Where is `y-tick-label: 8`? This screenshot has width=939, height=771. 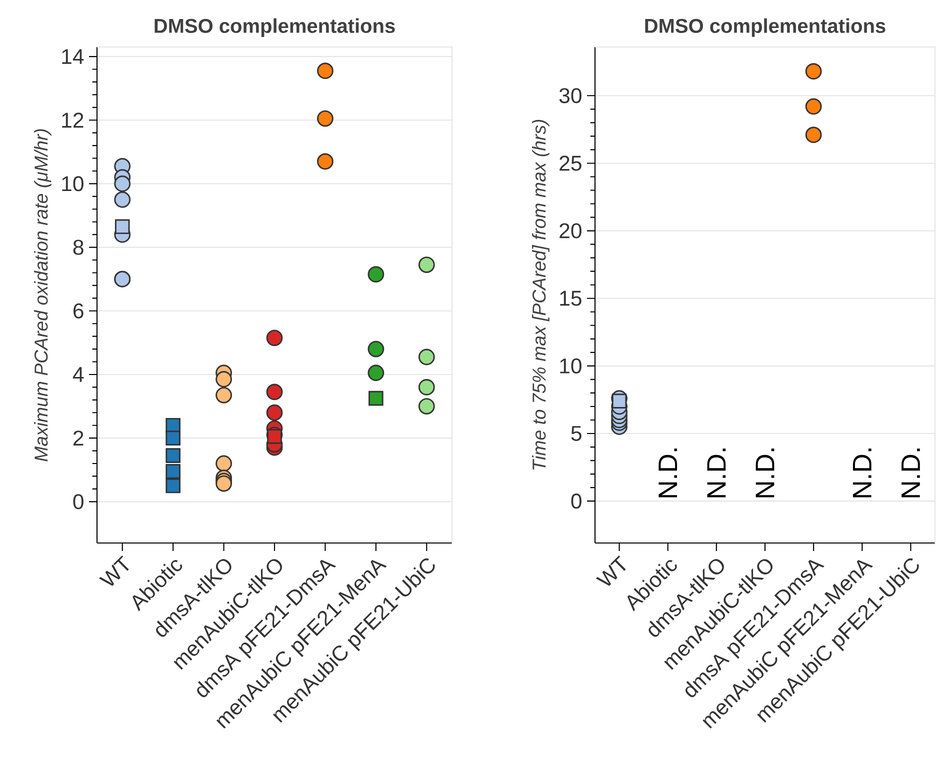 y-tick-label: 8 is located at coordinates (78, 247).